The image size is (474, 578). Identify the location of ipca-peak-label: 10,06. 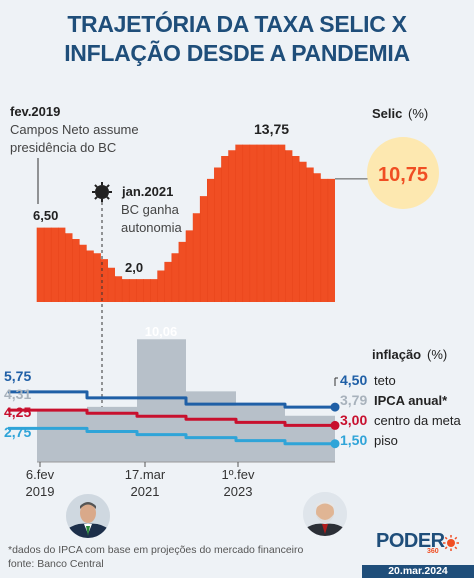
(161, 331).